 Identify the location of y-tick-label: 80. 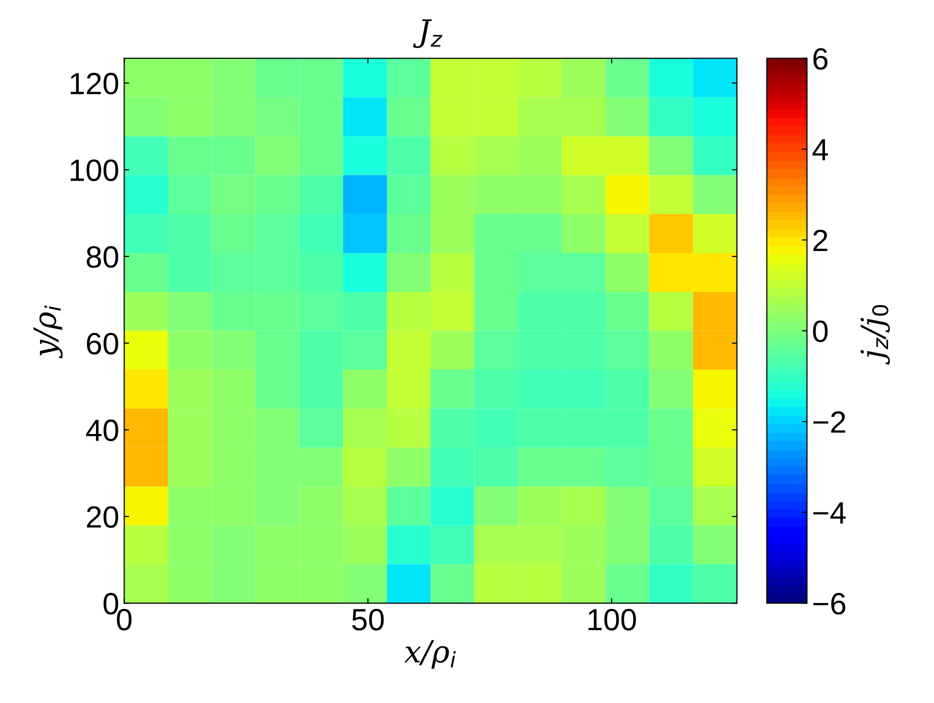
(102, 257).